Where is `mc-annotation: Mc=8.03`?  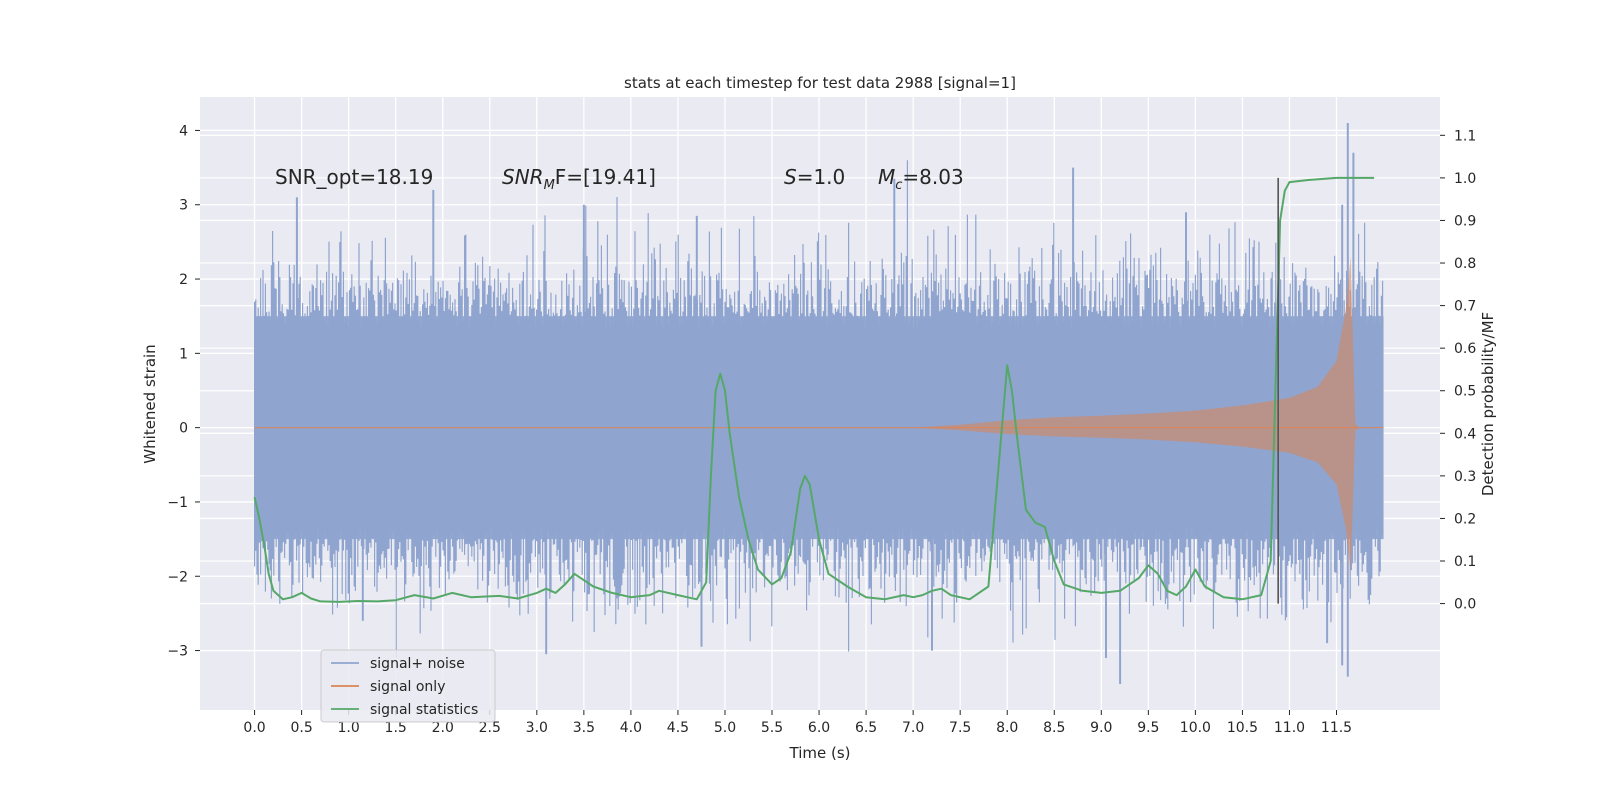
mc-annotation: Mc=8.03 is located at coordinates (921, 179).